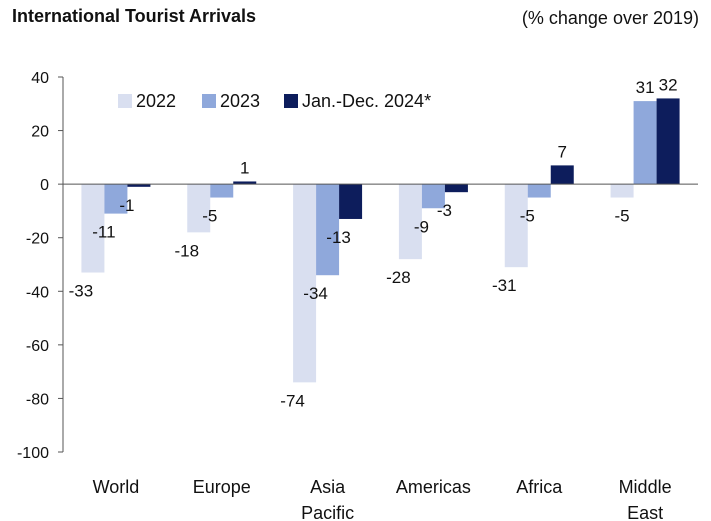 The width and height of the screenshot is (711, 521). What do you see at coordinates (315, 293) in the screenshot?
I see `data-label: -34` at bounding box center [315, 293].